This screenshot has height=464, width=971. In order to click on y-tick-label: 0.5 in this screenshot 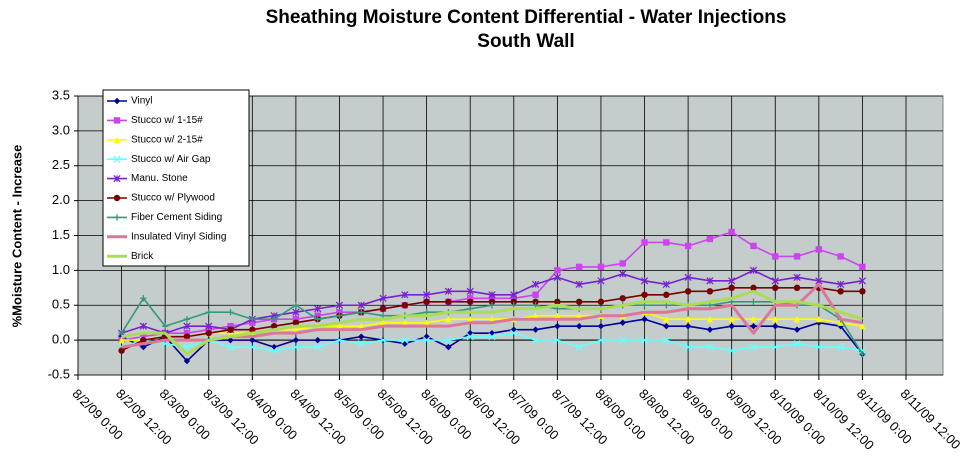, I will do `click(61, 304)`.